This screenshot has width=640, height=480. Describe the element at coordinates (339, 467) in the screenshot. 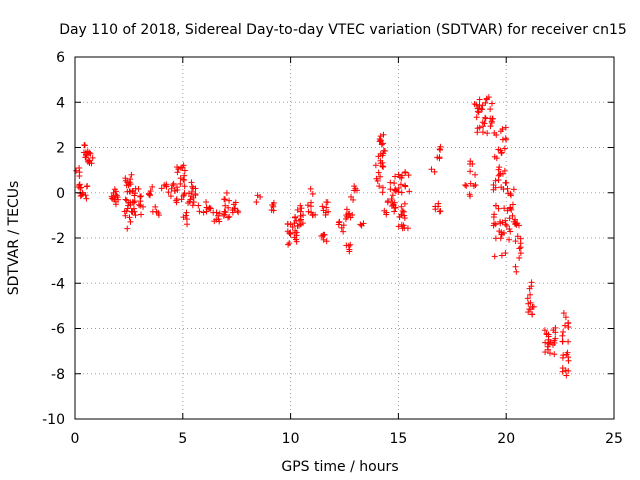

I see `x-axis-label: GPS time / hours` at that location.